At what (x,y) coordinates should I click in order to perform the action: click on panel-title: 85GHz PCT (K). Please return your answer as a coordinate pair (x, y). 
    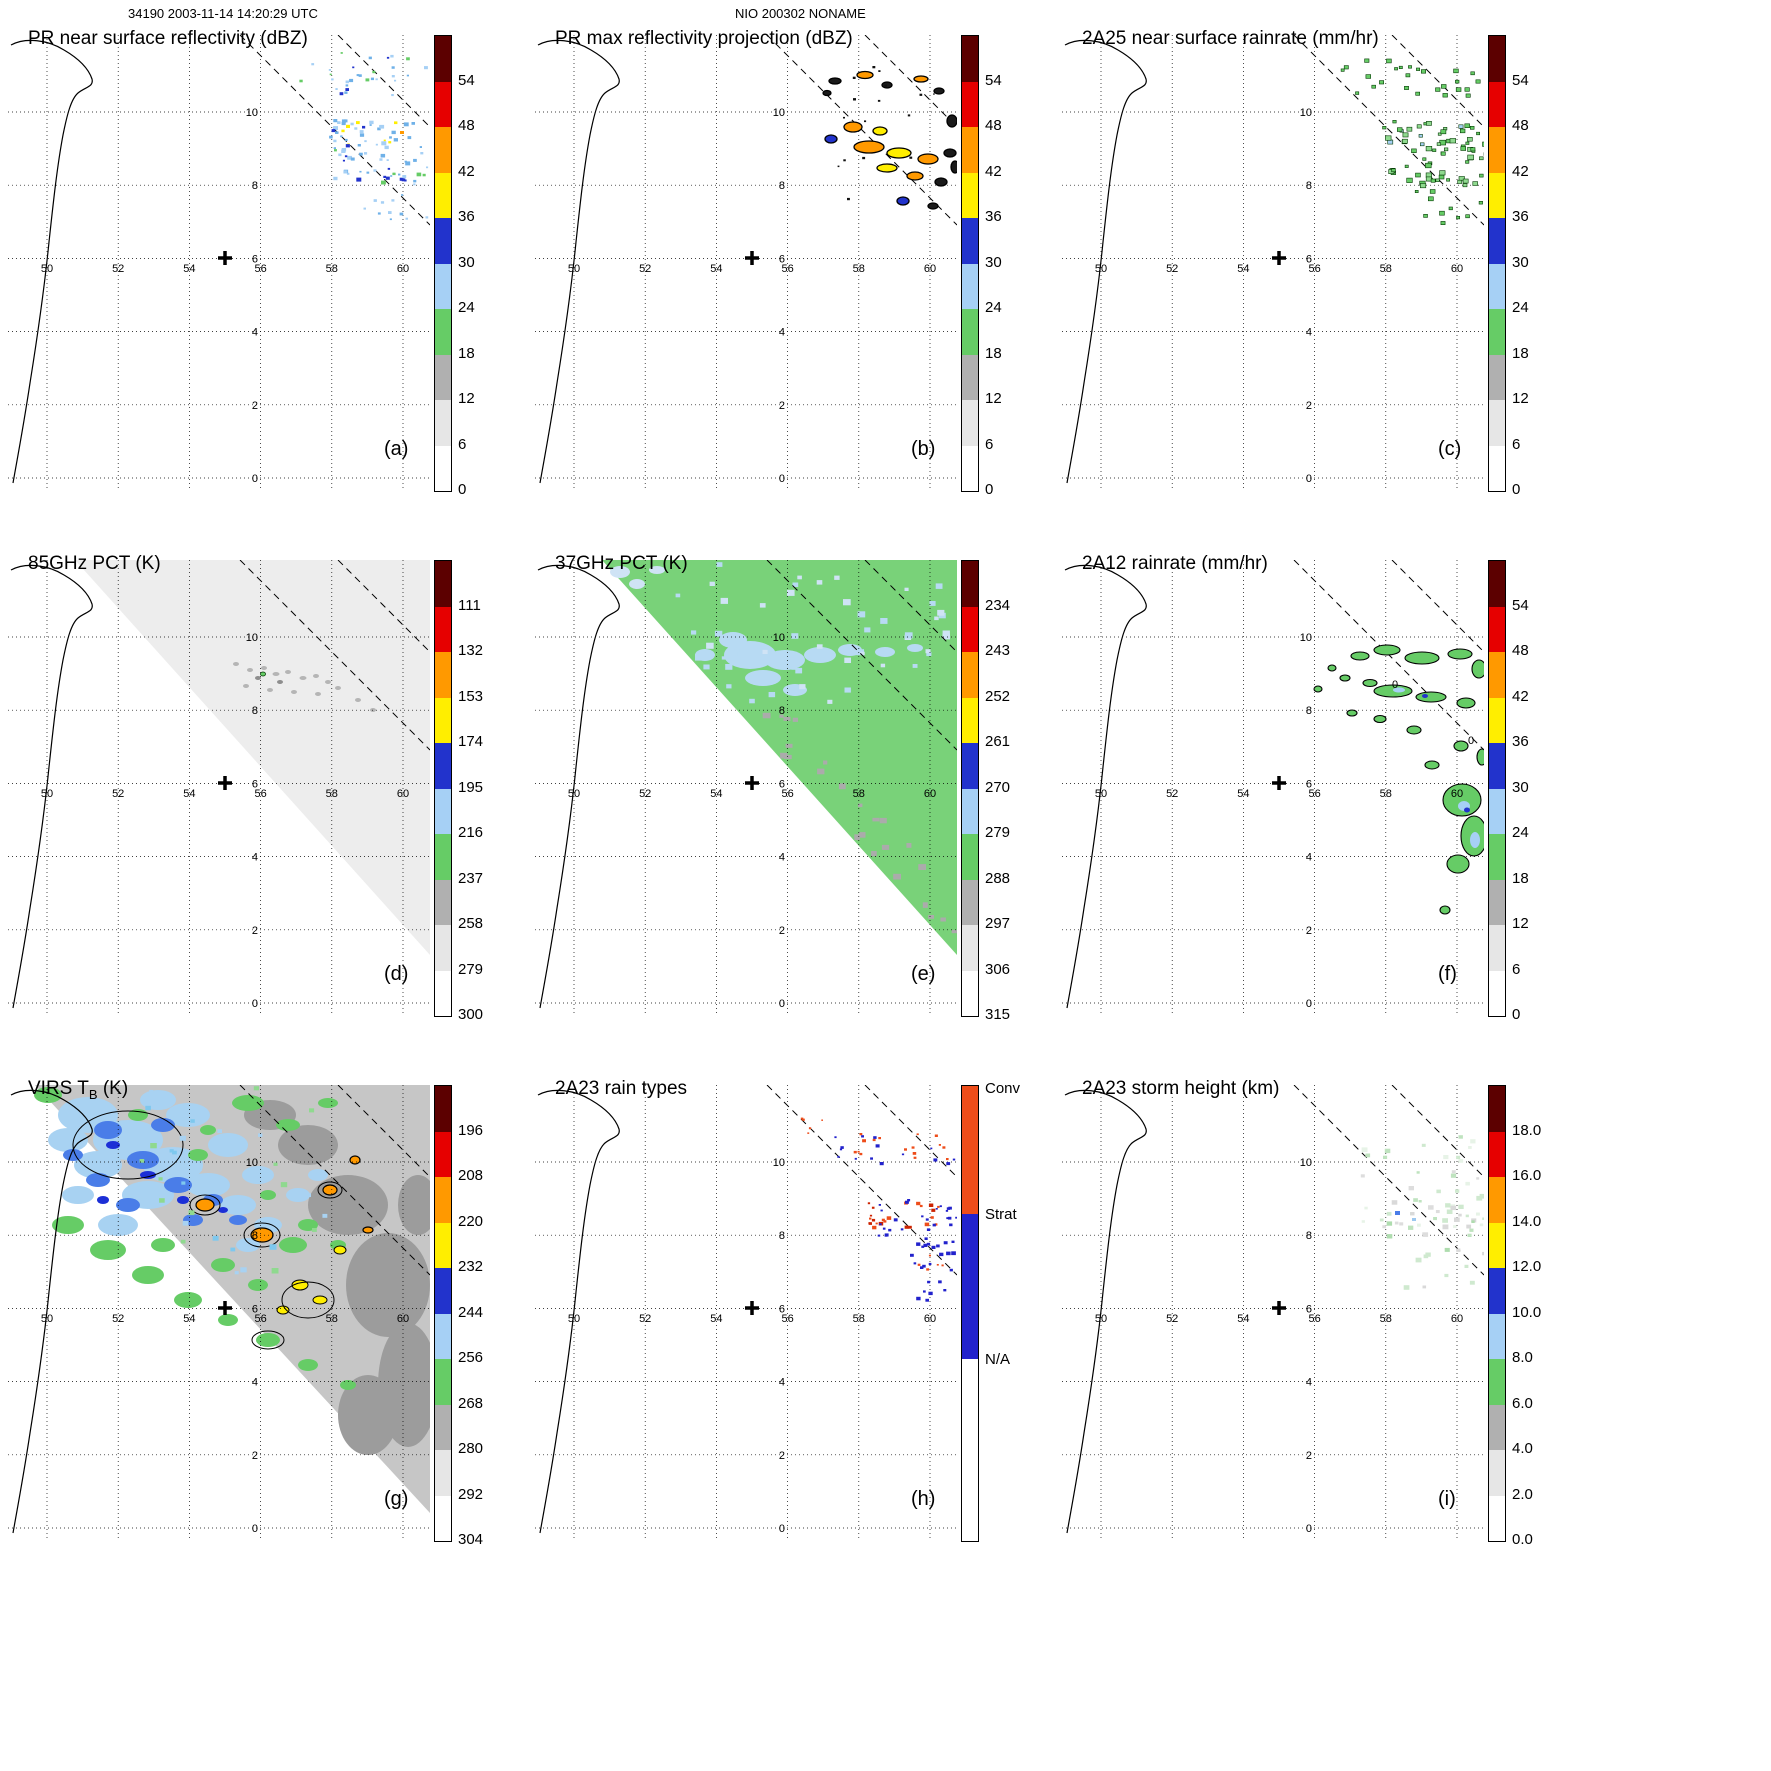
    Looking at the image, I should click on (94, 563).